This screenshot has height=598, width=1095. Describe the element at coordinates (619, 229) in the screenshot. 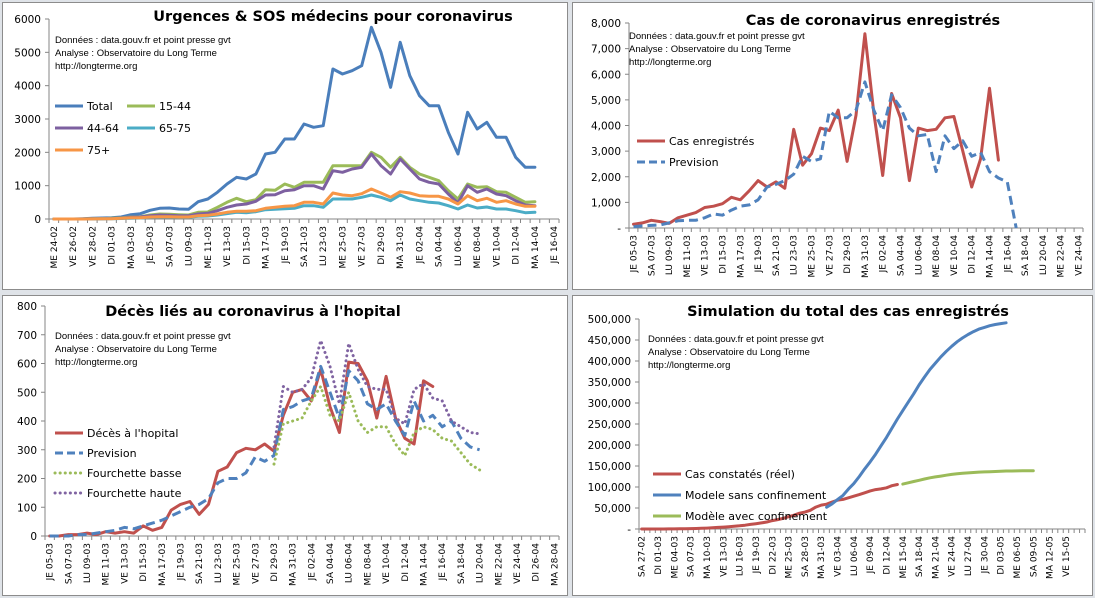

I see `y-tick-label: -` at that location.